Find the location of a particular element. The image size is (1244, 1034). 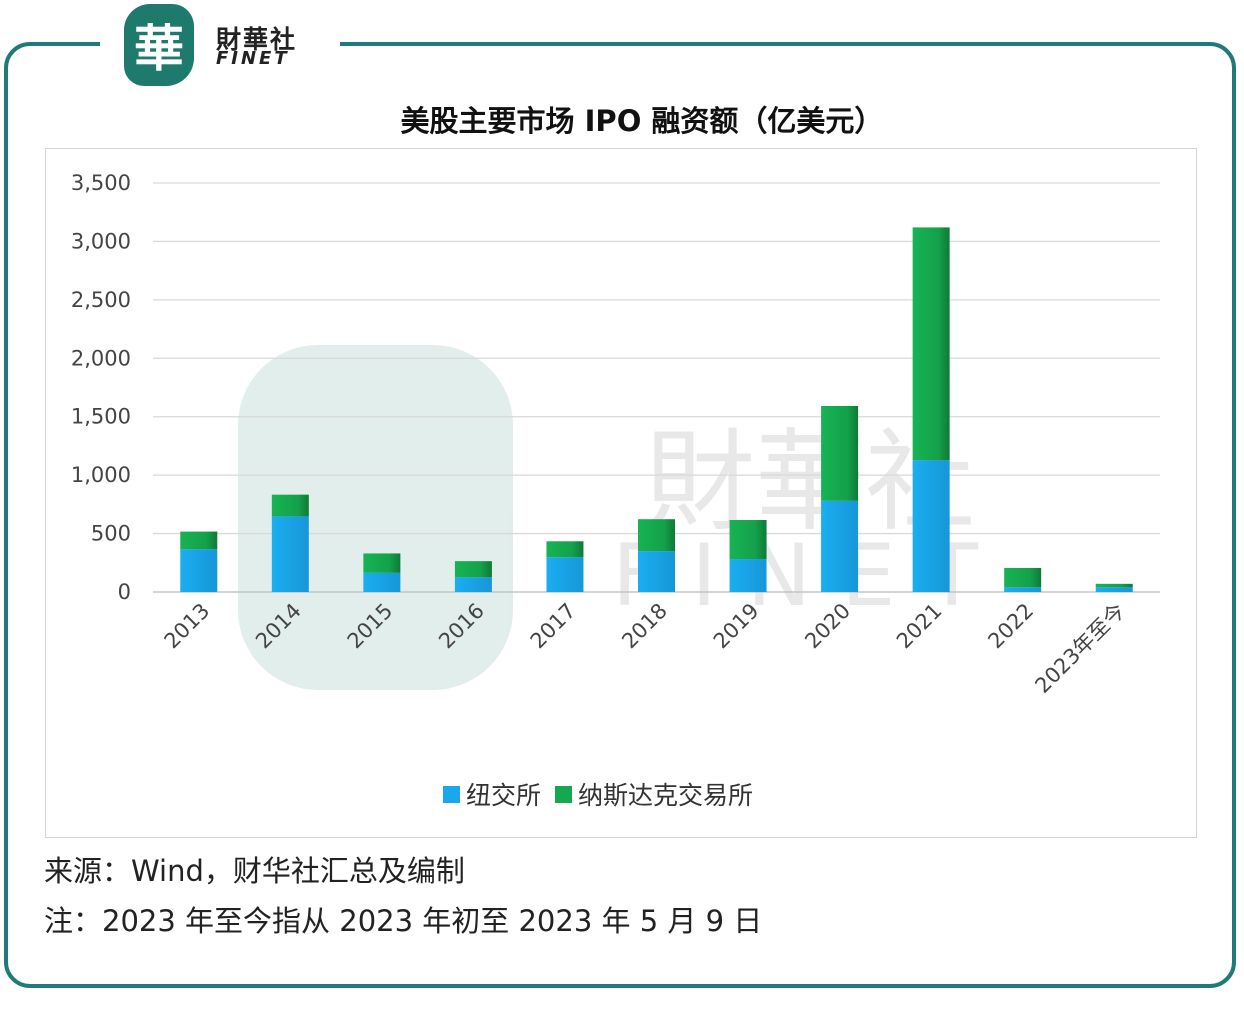

bar-nasdaq-2019 is located at coordinates (748, 540).